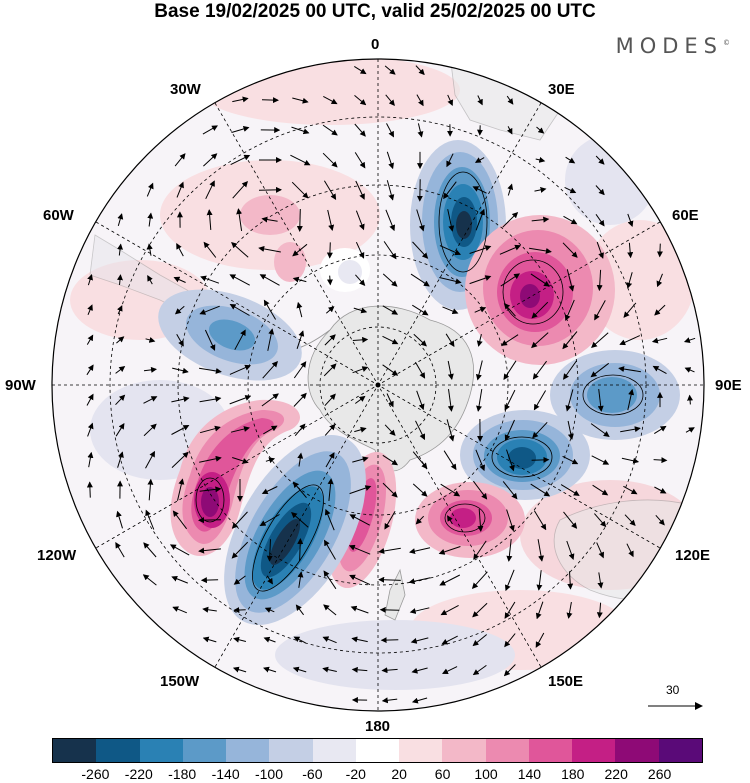 The width and height of the screenshot is (750, 783). Describe the element at coordinates (470, 520) in the screenshot. I see `anomaly-center-140E-positive` at that location.